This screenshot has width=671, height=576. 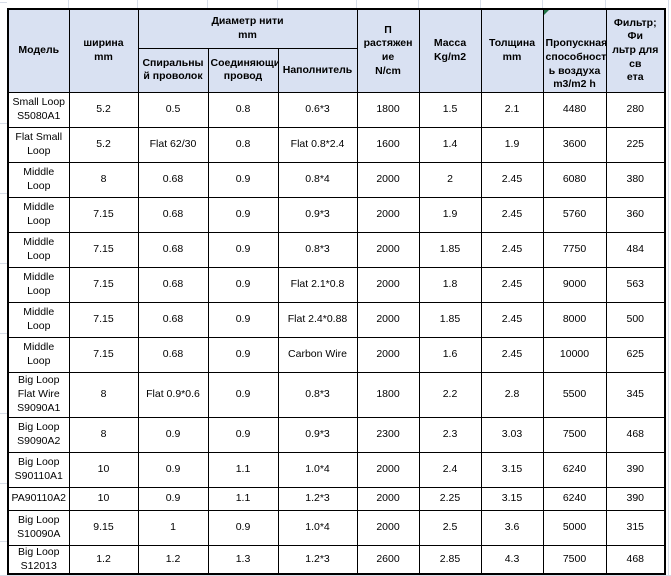 I want to click on table-cell: 5760, so click(x=574, y=214).